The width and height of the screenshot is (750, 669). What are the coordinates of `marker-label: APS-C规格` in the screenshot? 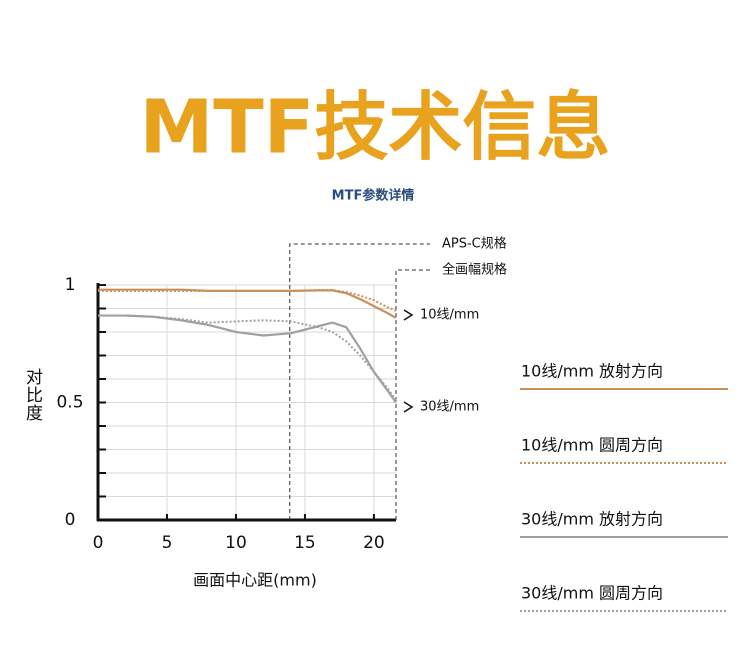 It's located at (474, 244).